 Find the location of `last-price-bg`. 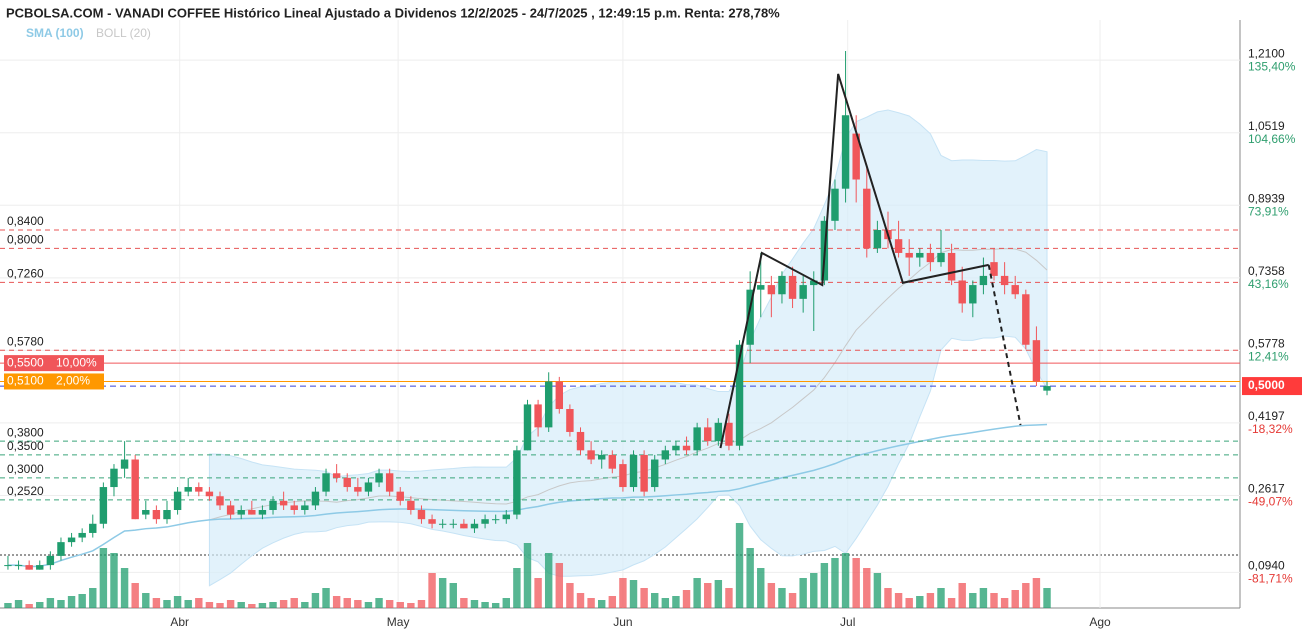

last-price-bg is located at coordinates (1272, 386).